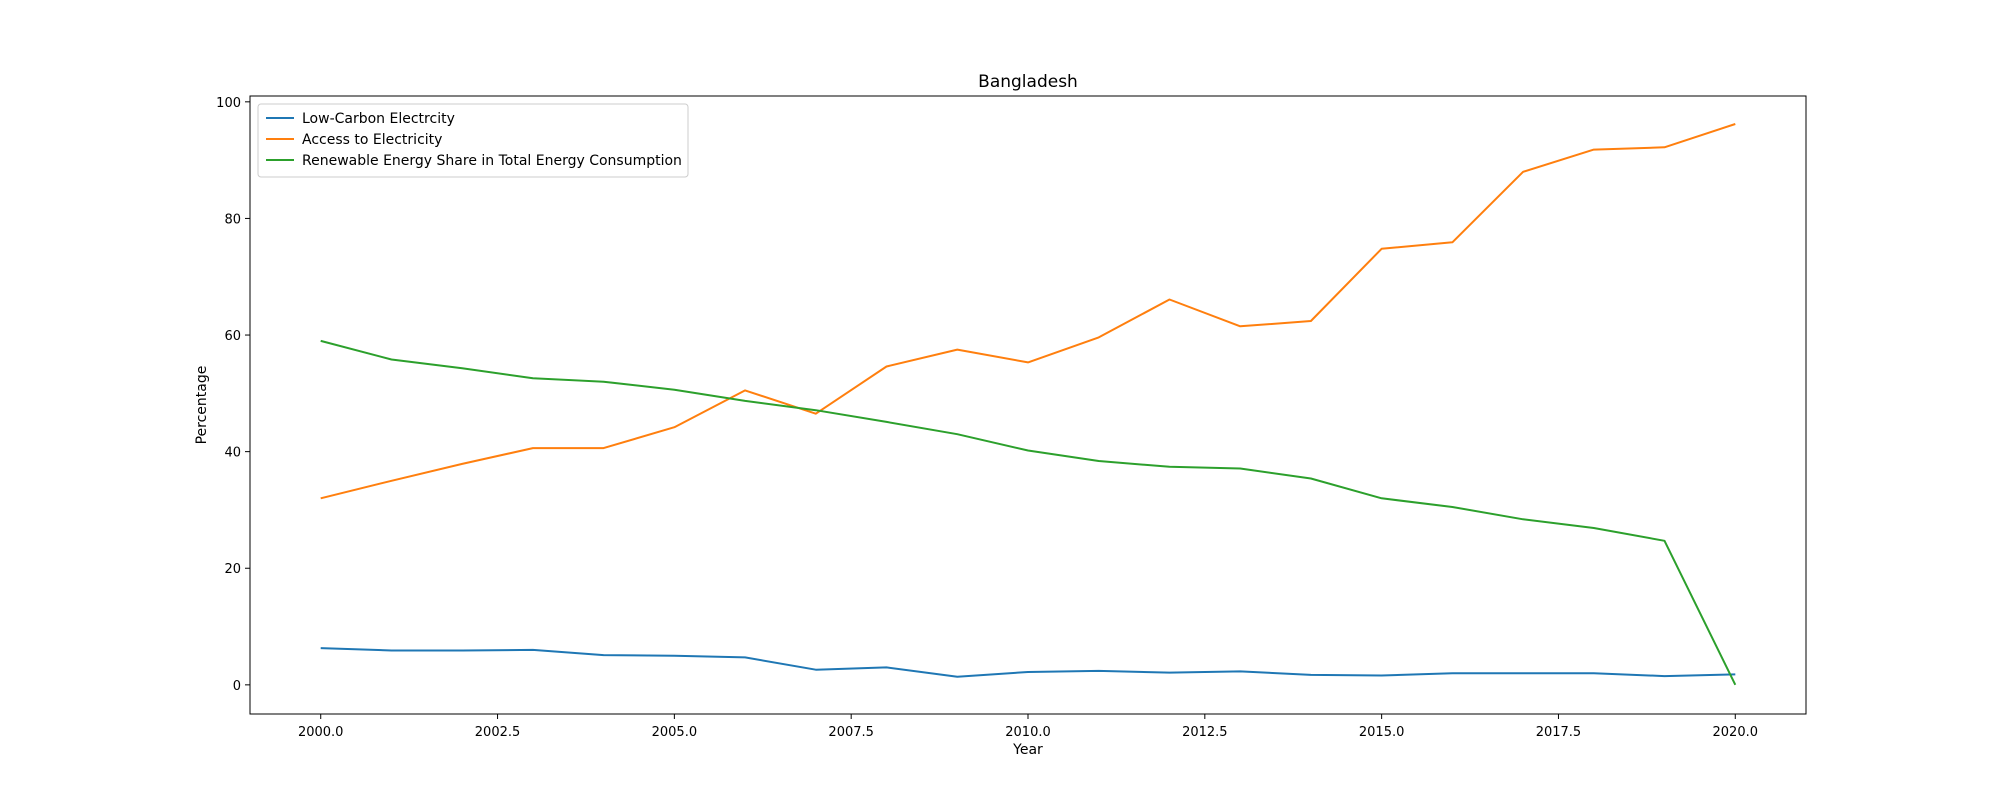 Image resolution: width=2000 pixels, height=800 pixels. I want to click on y-tick-label: 80, so click(232, 219).